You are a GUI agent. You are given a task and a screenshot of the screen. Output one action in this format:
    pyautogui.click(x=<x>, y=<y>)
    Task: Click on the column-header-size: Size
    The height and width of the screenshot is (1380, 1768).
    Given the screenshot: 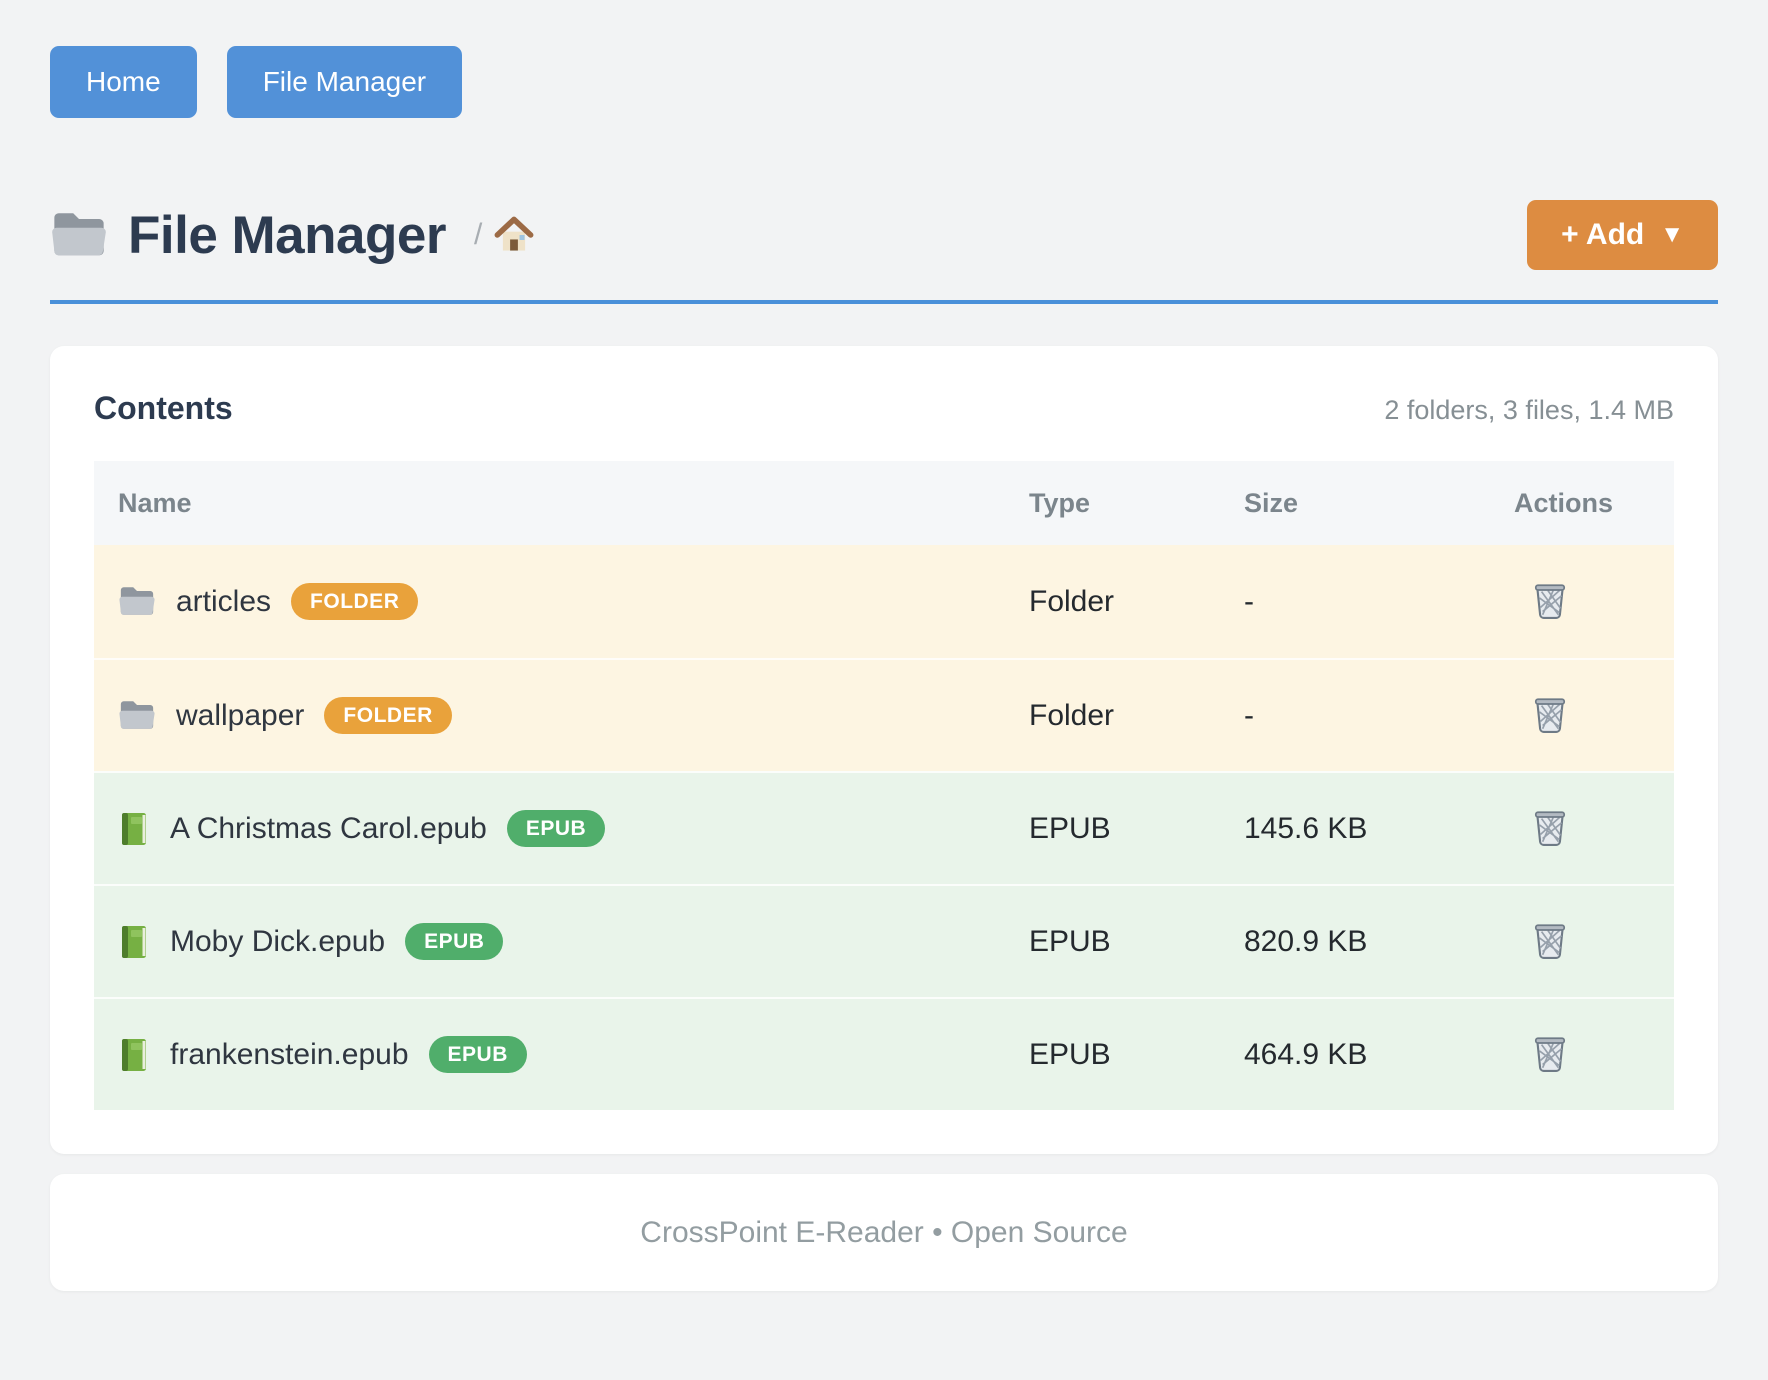 What is the action you would take?
    pyautogui.click(x=1271, y=502)
    